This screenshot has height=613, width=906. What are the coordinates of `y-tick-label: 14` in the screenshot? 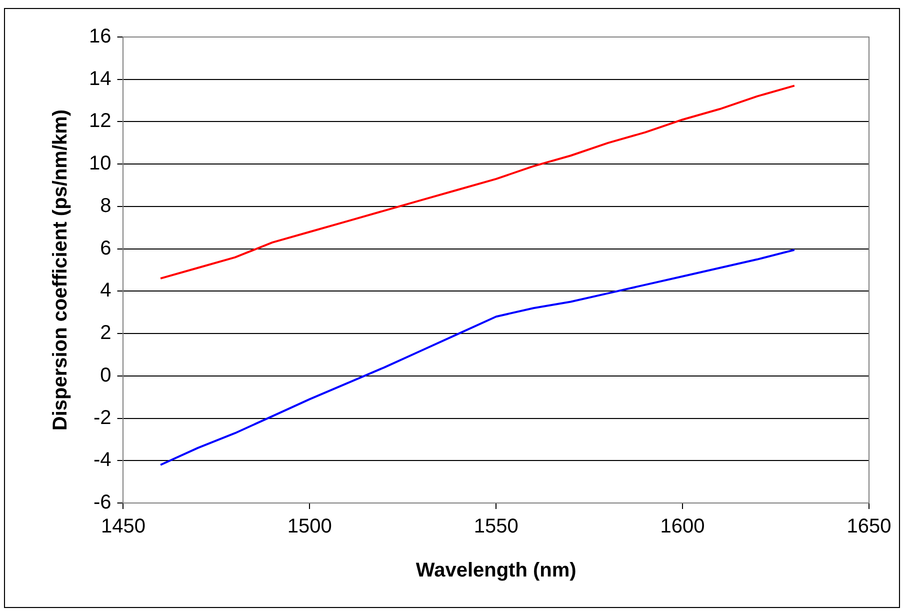 It's located at (100, 79).